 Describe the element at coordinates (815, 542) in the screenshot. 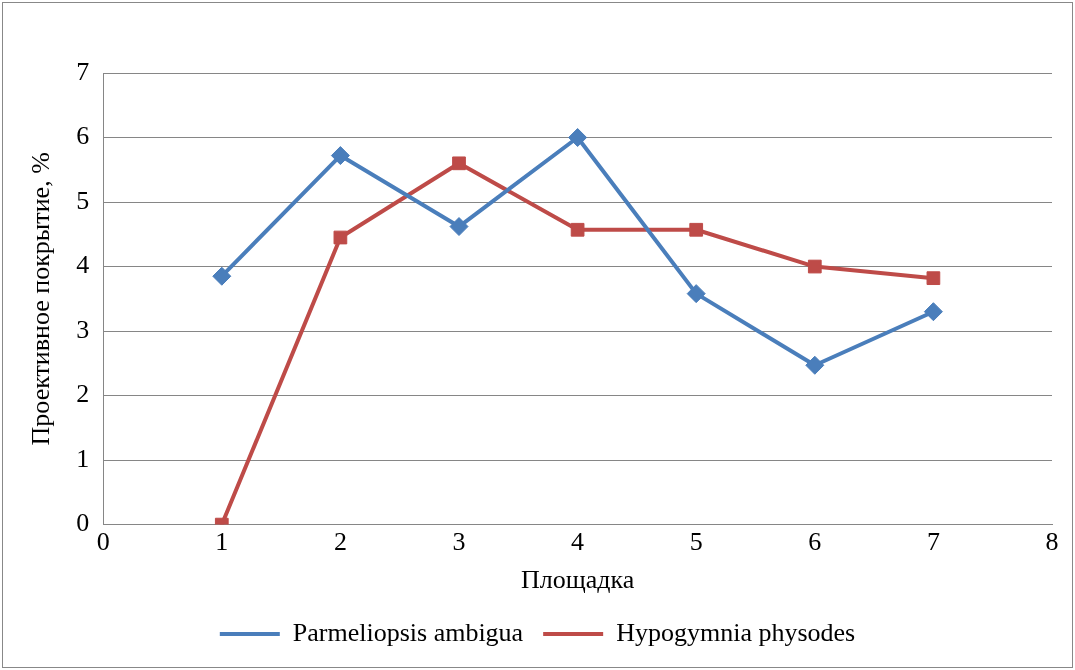

I see `x-tick-label: 6` at that location.